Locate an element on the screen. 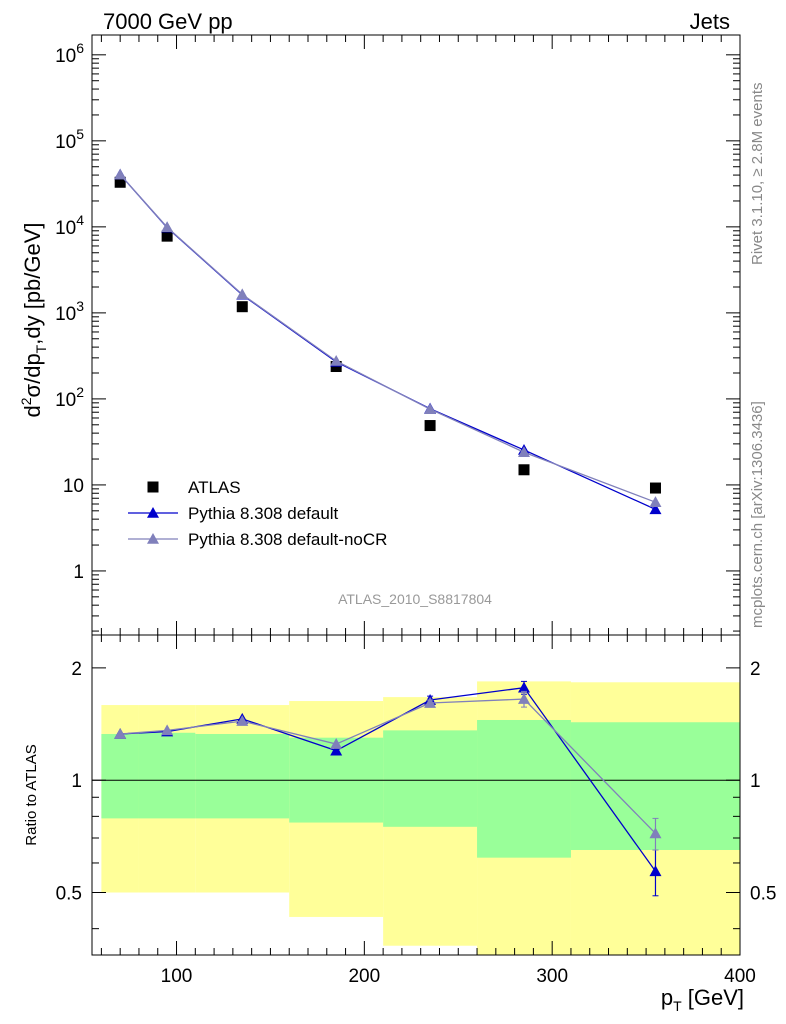 This screenshot has height=1024, width=786. ratio-y-tick-label: 1 is located at coordinates (76, 781).